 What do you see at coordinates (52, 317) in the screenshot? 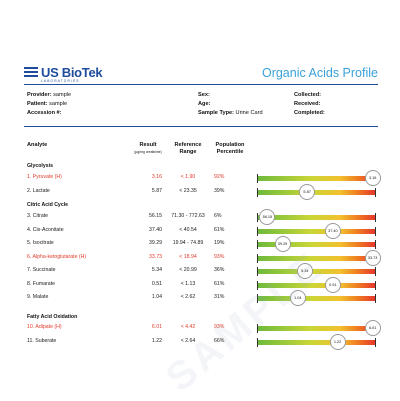
I see `section-title: Fatty Acid Oxidation` at bounding box center [52, 317].